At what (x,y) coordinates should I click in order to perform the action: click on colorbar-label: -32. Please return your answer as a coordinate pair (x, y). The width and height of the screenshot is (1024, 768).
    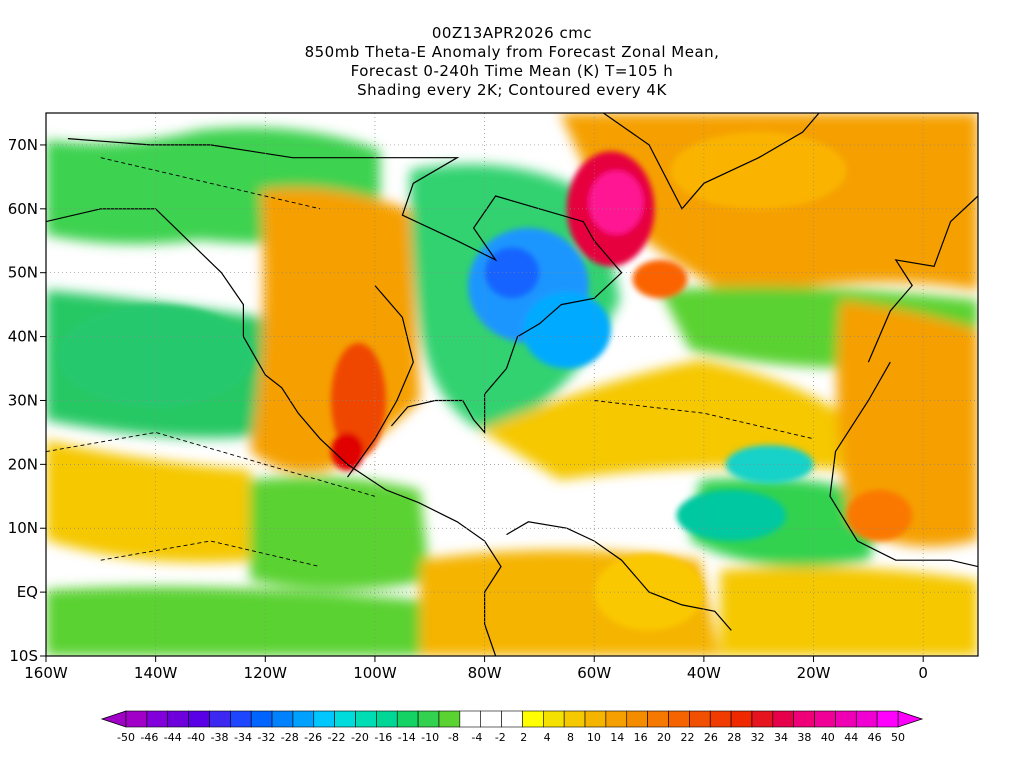
    Looking at the image, I should click on (266, 737).